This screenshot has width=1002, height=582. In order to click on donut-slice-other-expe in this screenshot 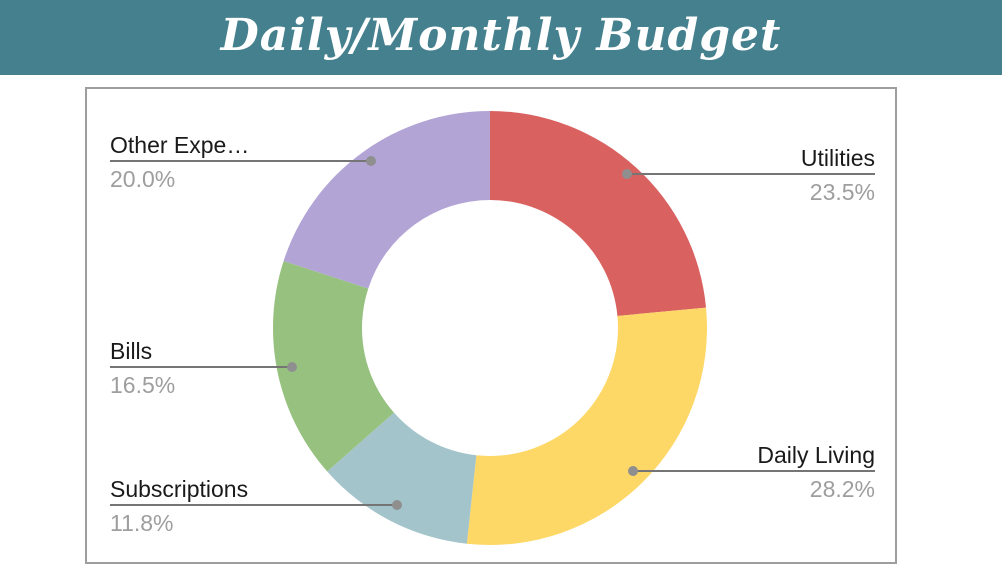, I will do `click(386, 200)`.